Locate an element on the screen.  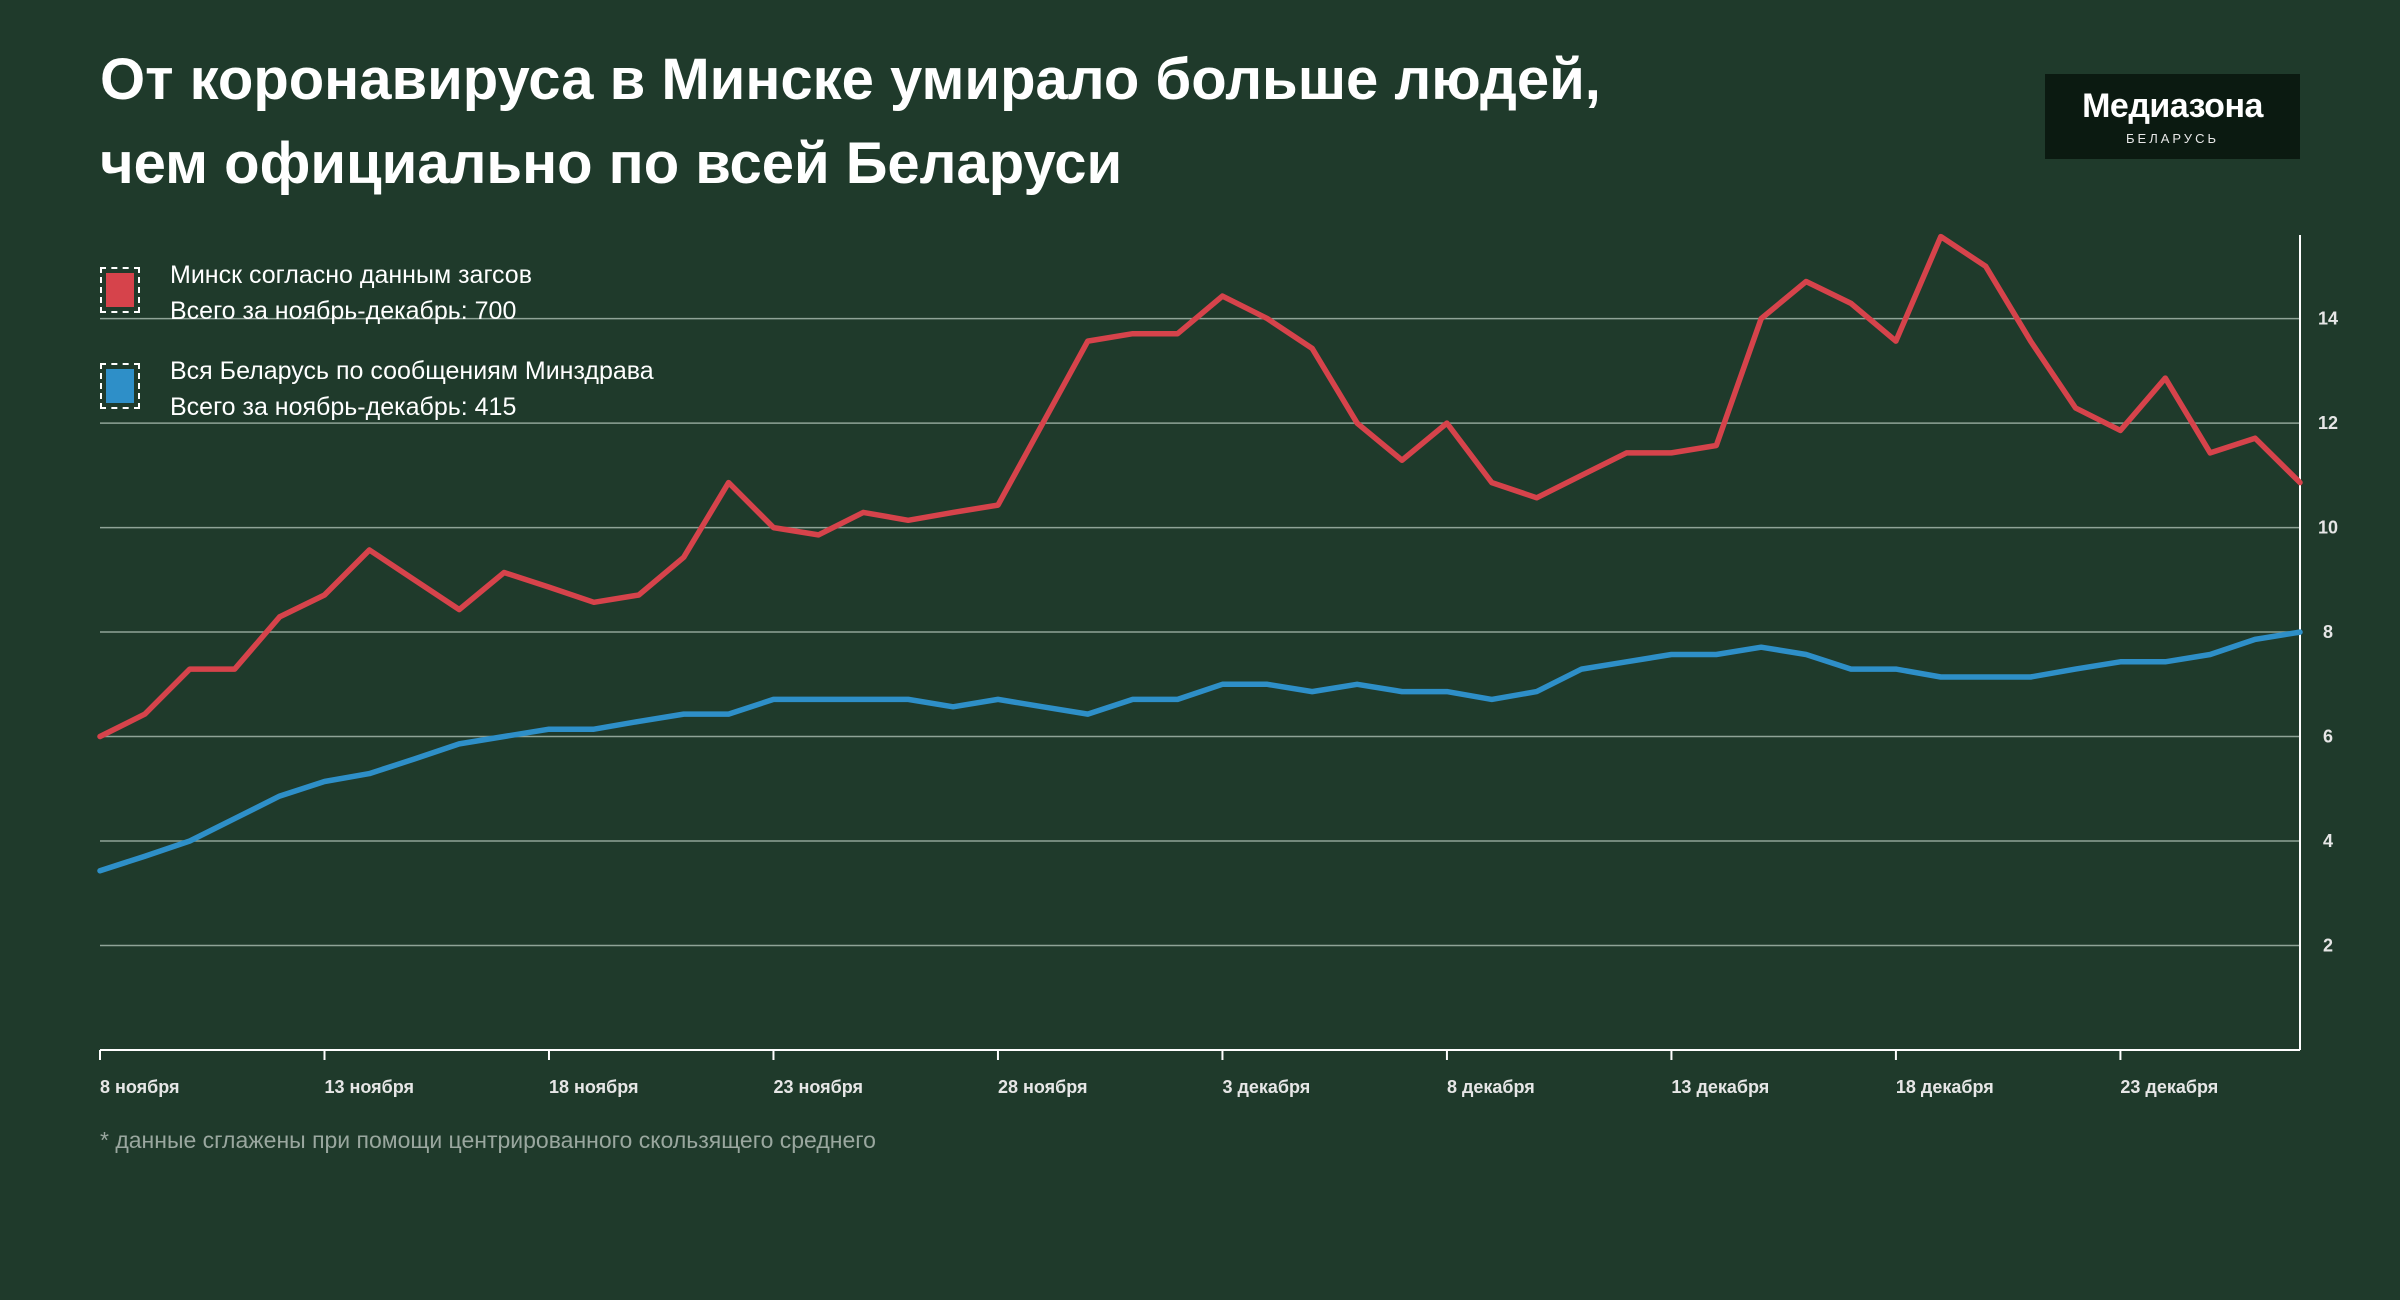
logo-subtitle: БЕЛАРУСЬ is located at coordinates (2172, 138).